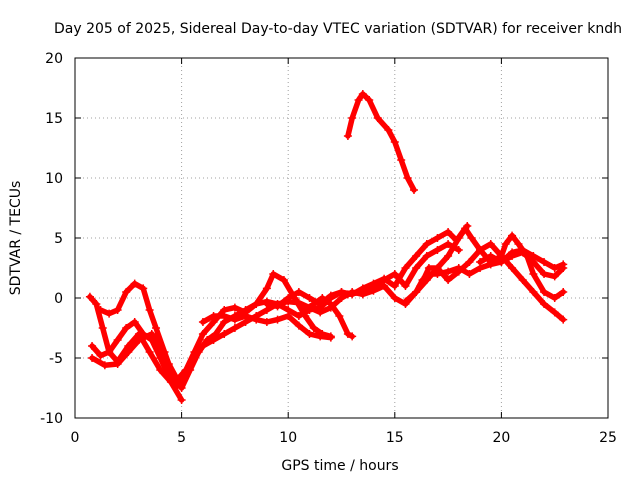 The height and width of the screenshot is (480, 640). I want to click on y-tick-label: 10, so click(54, 179).